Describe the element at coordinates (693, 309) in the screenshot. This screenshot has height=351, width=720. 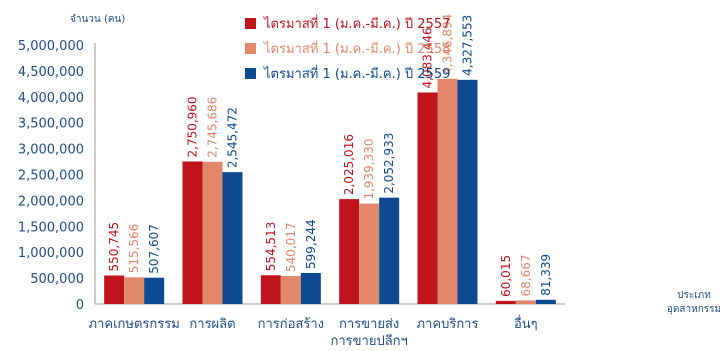
I see `x-axis-title-line: อุตสาหกรรม` at that location.